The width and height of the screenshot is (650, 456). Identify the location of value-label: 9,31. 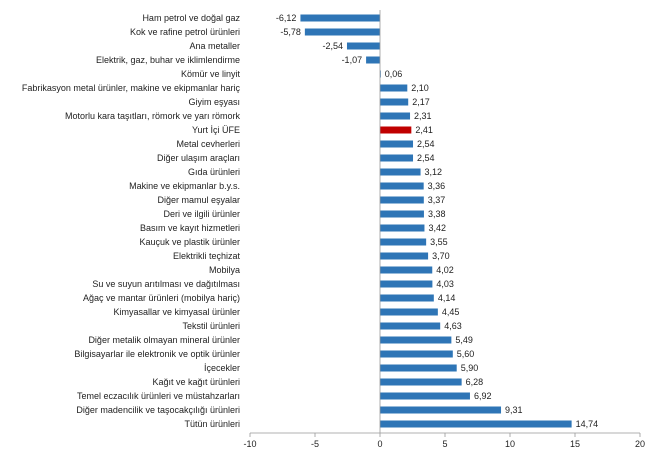
(514, 410).